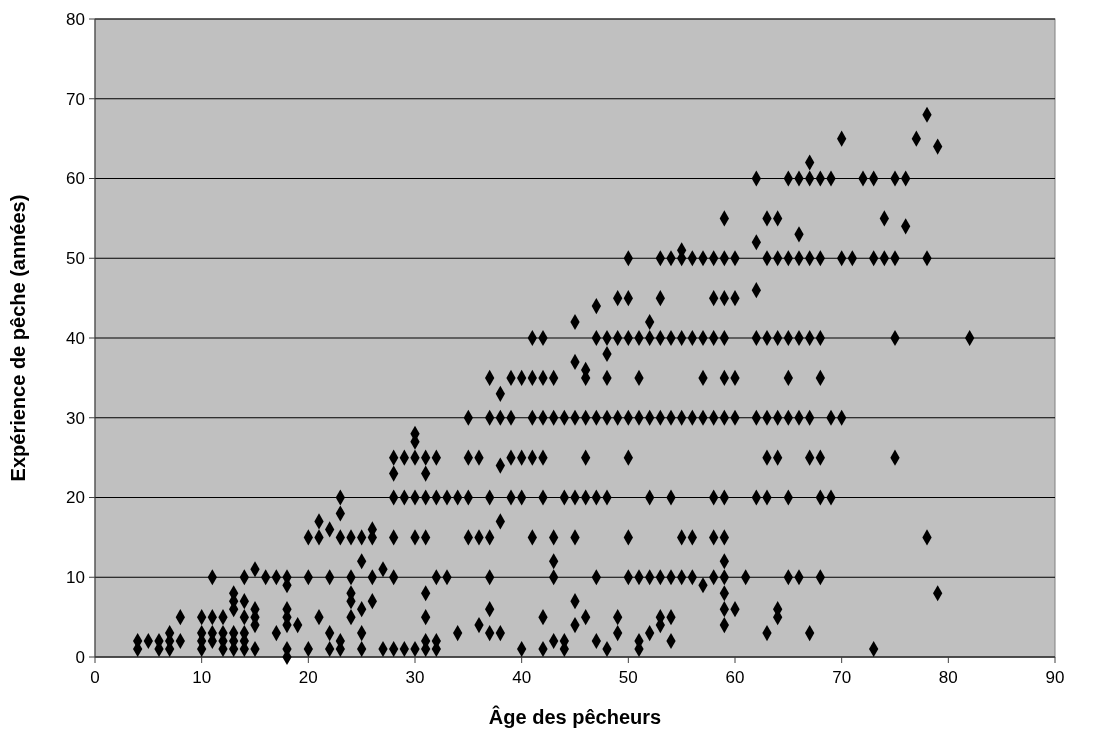 The image size is (1112, 751). I want to click on y-tick-label: 50, so click(75, 259).